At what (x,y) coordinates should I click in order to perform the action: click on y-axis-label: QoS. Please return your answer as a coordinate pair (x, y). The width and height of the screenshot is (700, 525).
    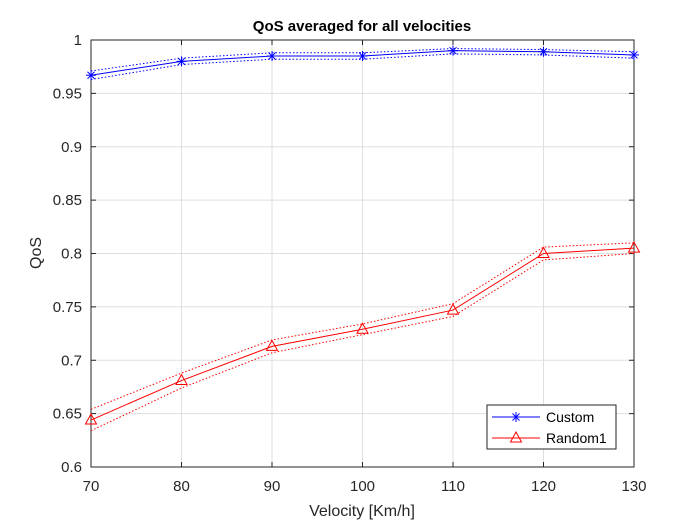
    Looking at the image, I should click on (36, 253).